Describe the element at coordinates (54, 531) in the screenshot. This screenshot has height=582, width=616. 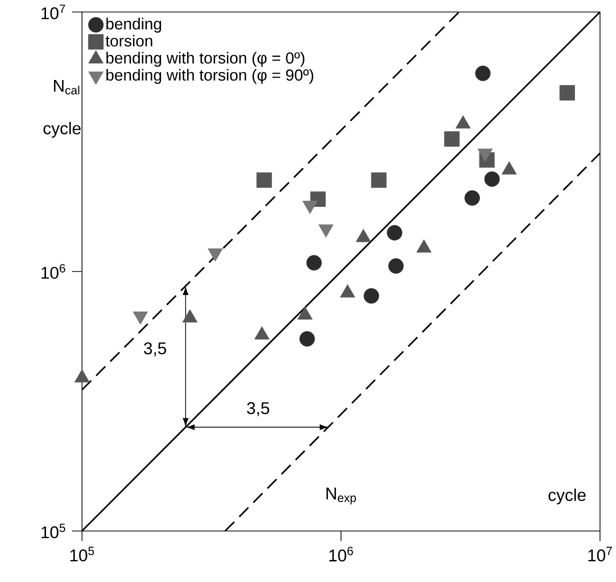
I see `y-tick-label: 10$^{5}$` at that location.